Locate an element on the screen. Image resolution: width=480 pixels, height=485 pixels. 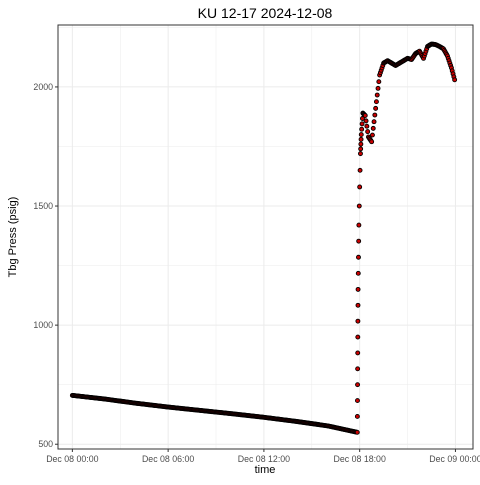
y-tick-label: 500 is located at coordinates (45, 444).